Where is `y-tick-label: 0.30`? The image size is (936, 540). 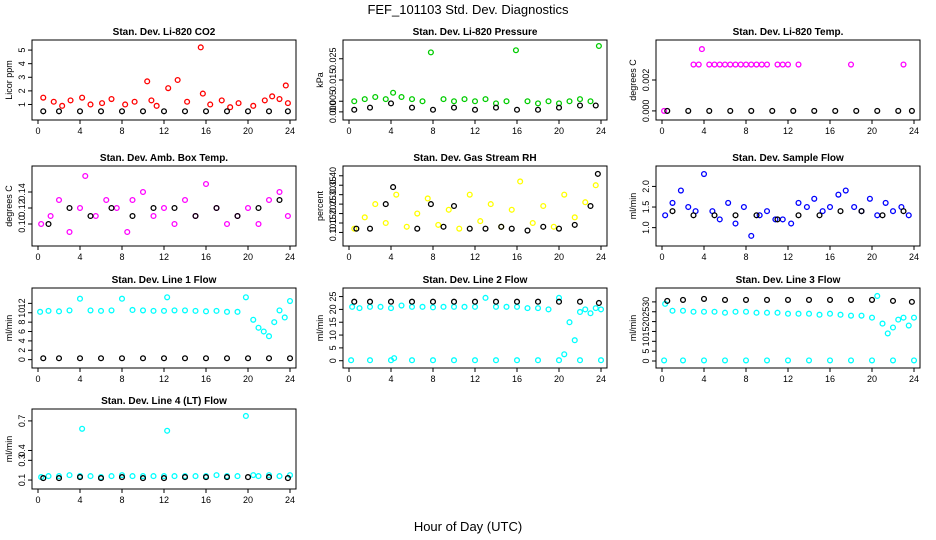 y-tick-label: 0.30 is located at coordinates (333, 195).